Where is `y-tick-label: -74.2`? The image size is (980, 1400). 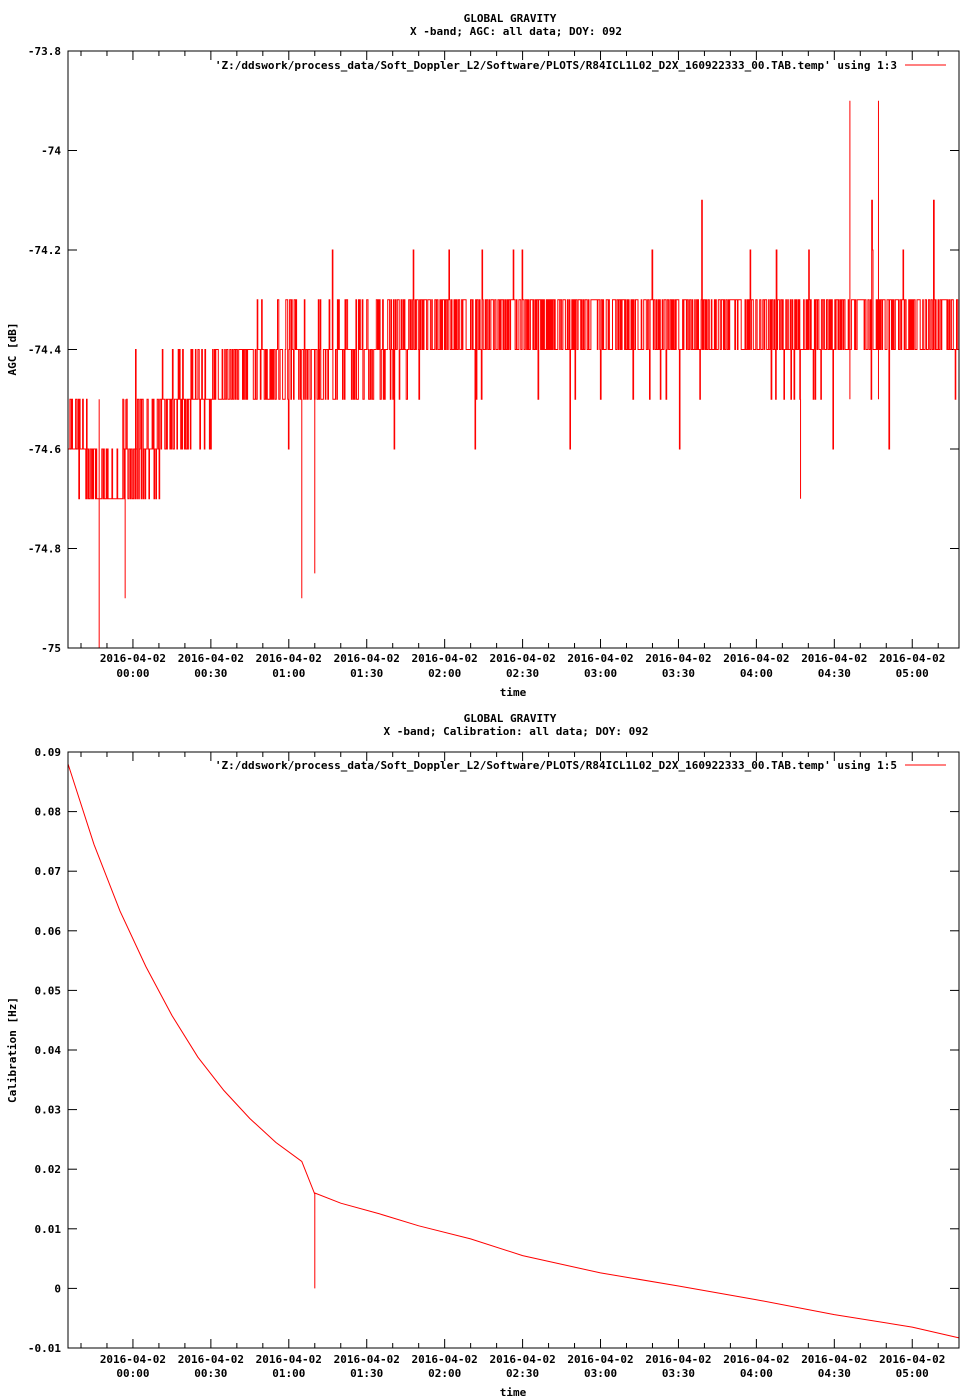 y-tick-label: -74.2 is located at coordinates (44, 250).